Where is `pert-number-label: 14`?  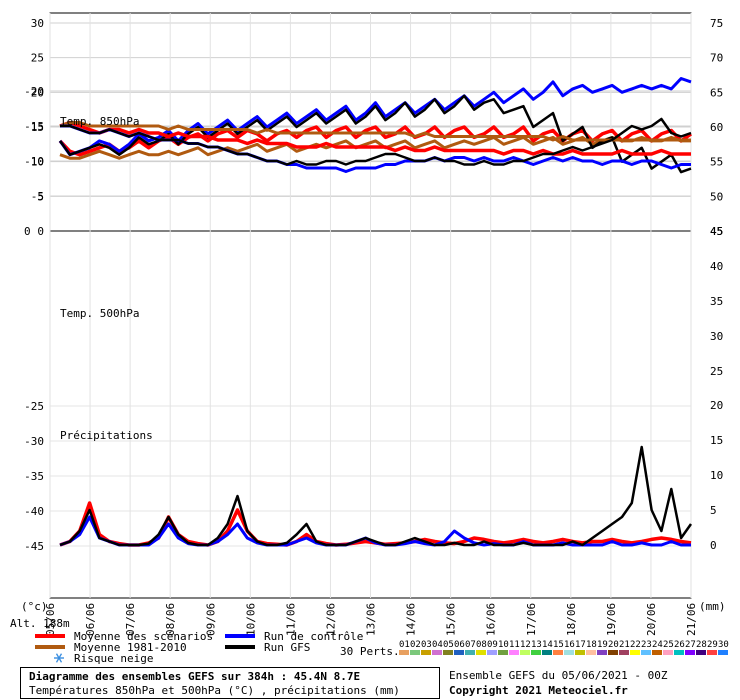 pert-number-label: 14 is located at coordinates (547, 645).